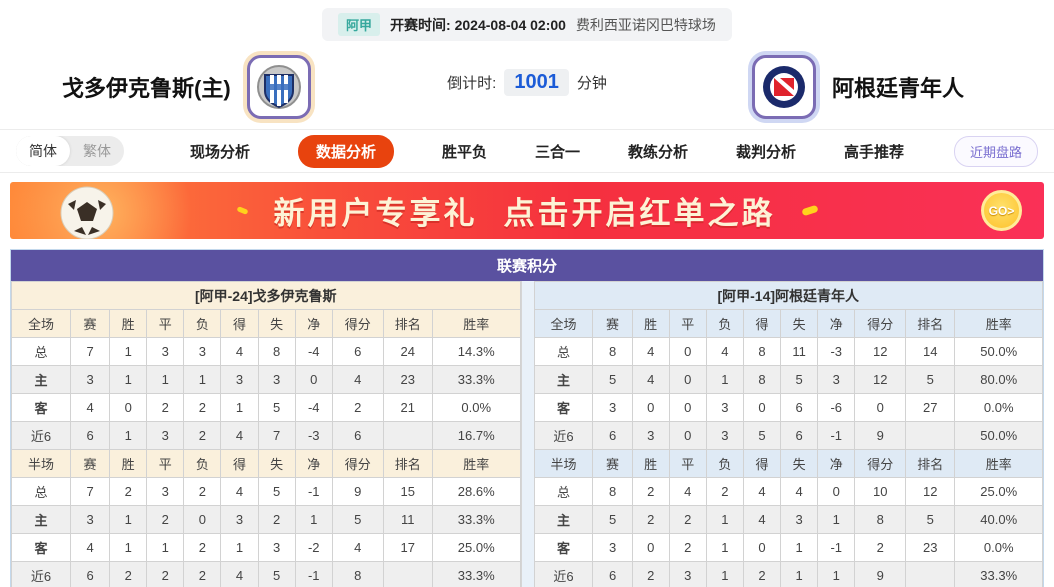 This screenshot has height=587, width=1054. I want to click on table-header-cell: 胜率, so click(998, 323).